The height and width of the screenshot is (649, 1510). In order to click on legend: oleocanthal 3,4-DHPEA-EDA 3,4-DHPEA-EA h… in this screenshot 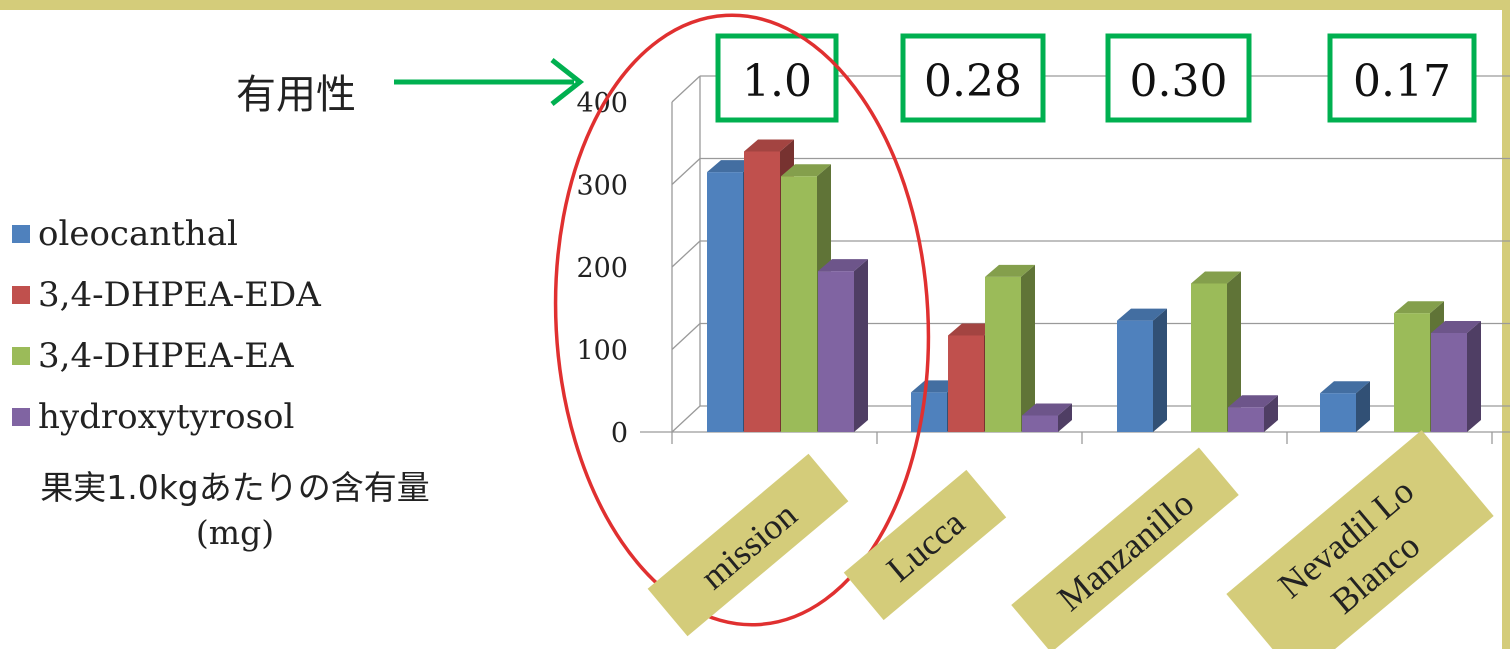, I will do `click(166, 325)`.